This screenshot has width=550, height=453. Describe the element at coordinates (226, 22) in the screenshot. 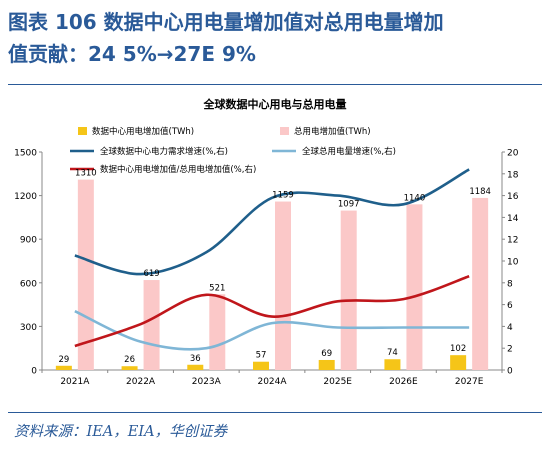

I see `figure-title-line1: 图表 106 数据中心用电量增加值对总用电量增加` at that location.